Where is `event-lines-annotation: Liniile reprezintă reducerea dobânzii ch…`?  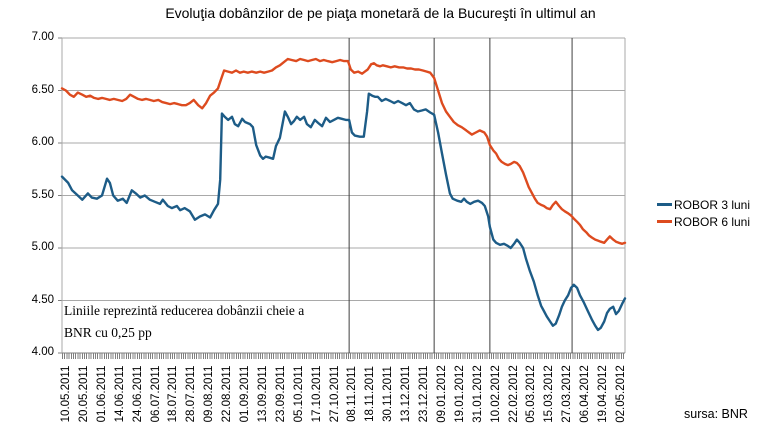
event-lines-annotation: Liniile reprezintă reducerea dobânzii ch… is located at coordinates (214, 322).